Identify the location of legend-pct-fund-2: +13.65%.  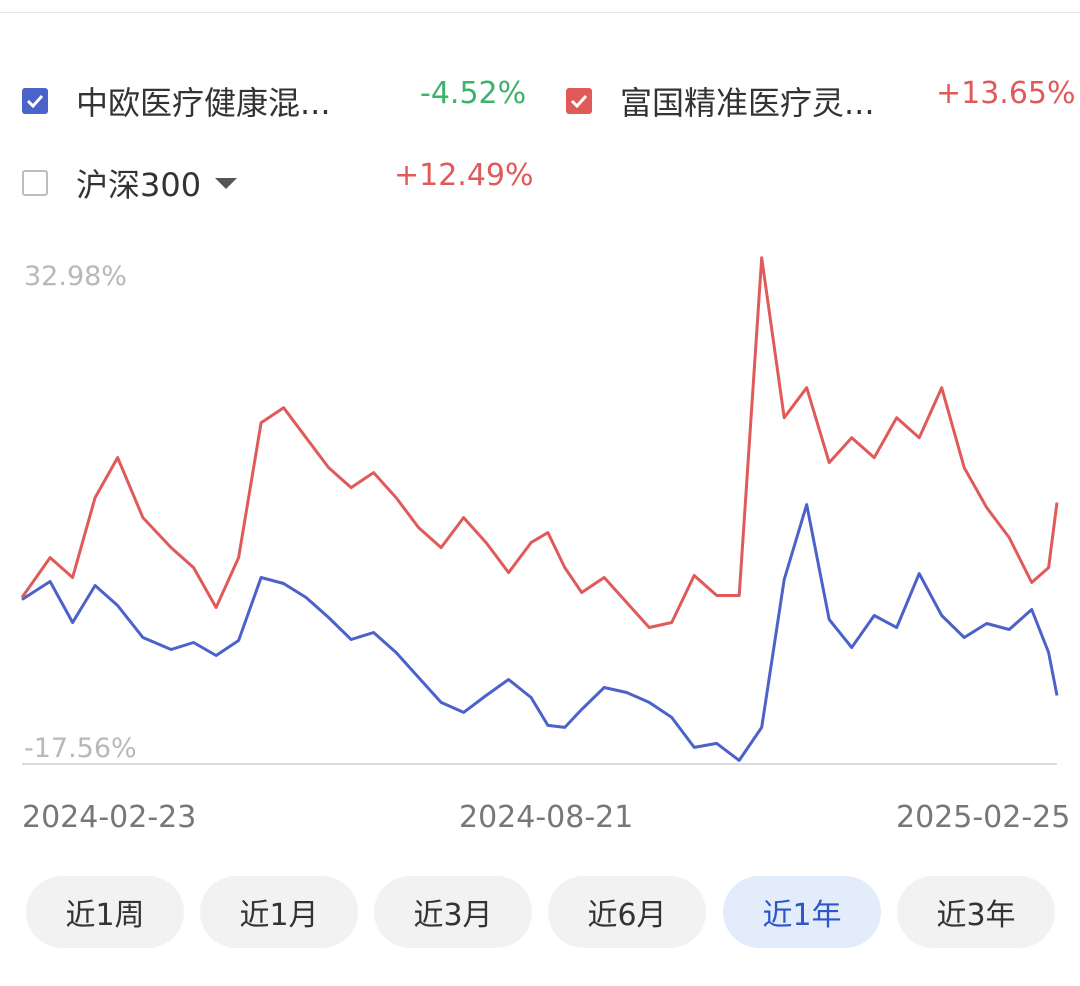
(1006, 93).